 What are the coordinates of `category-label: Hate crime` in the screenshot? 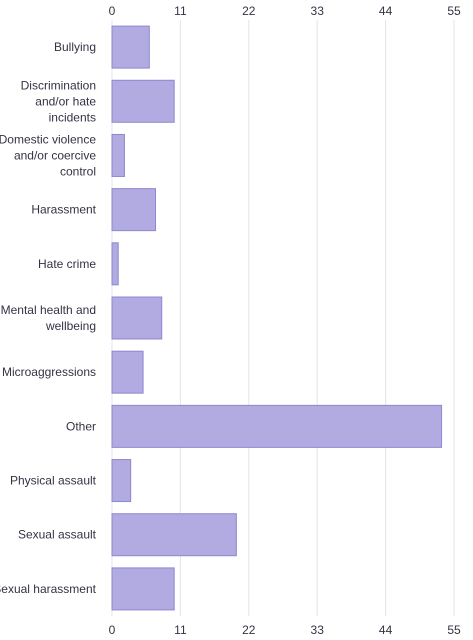 It's located at (67, 264).